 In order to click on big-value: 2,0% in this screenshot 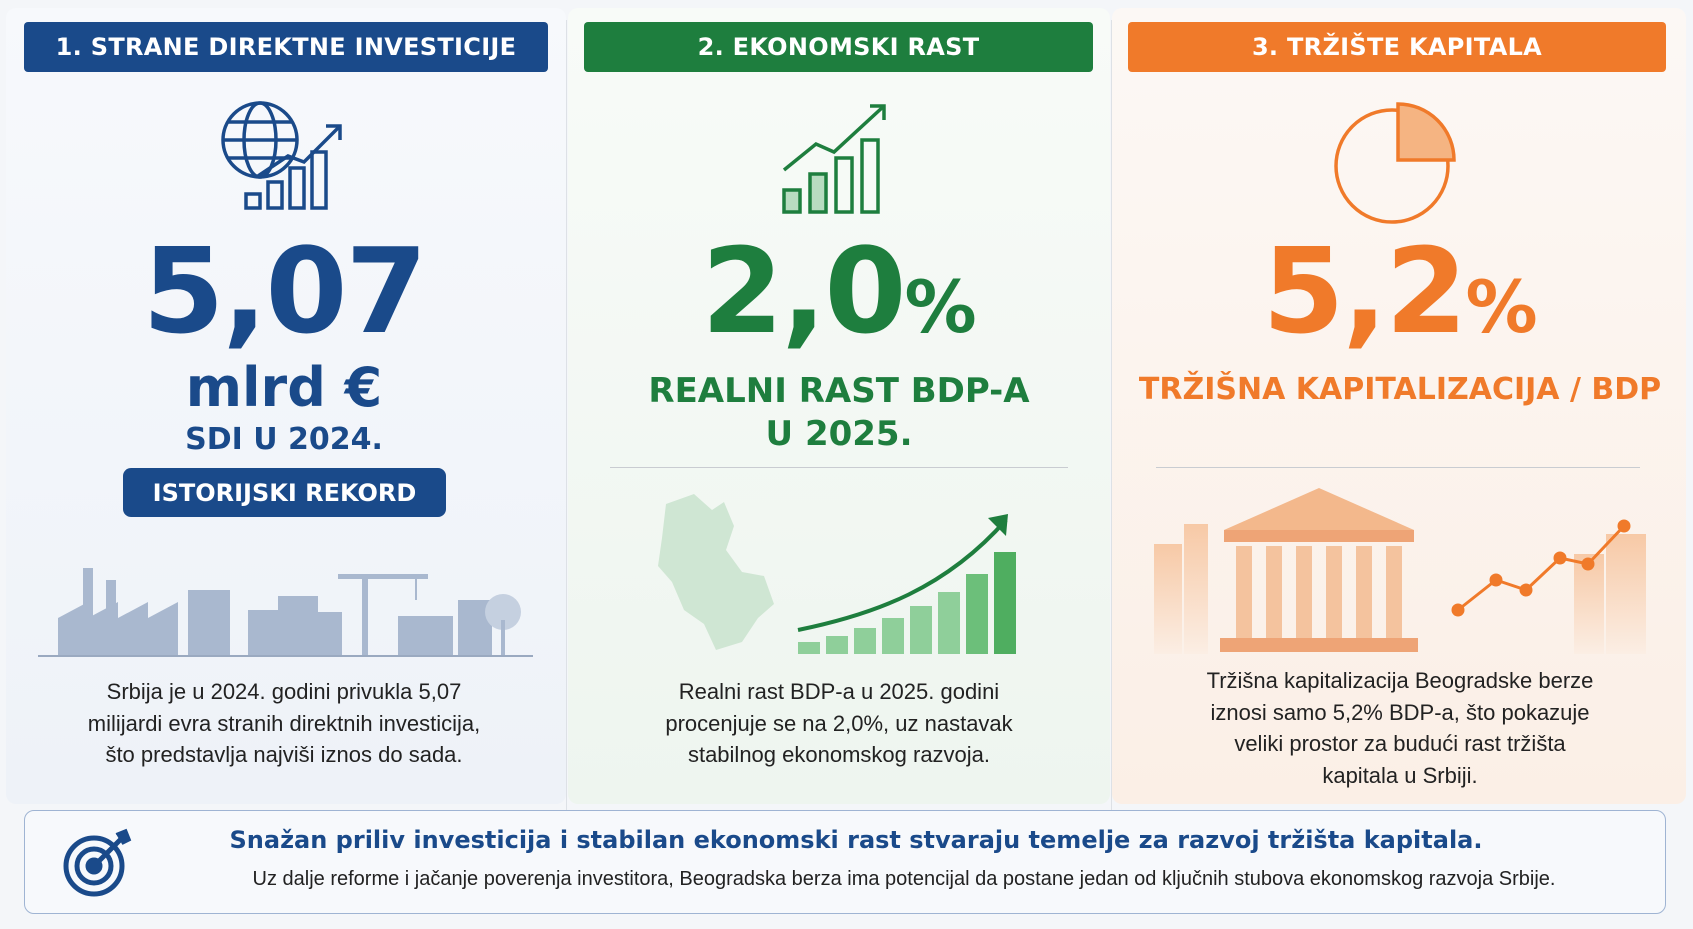, I will do `click(838, 291)`.